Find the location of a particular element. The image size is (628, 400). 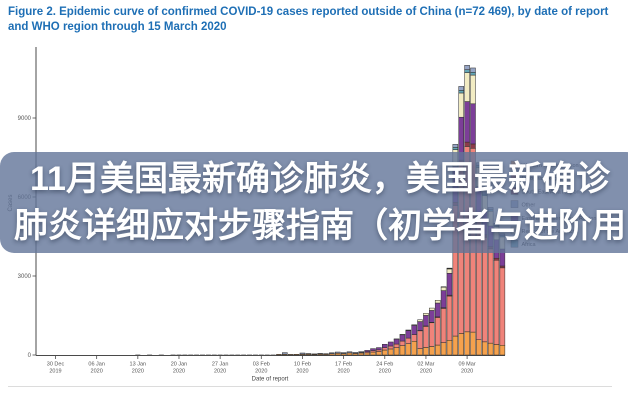

x-tick-year: 2019 is located at coordinates (55, 372).